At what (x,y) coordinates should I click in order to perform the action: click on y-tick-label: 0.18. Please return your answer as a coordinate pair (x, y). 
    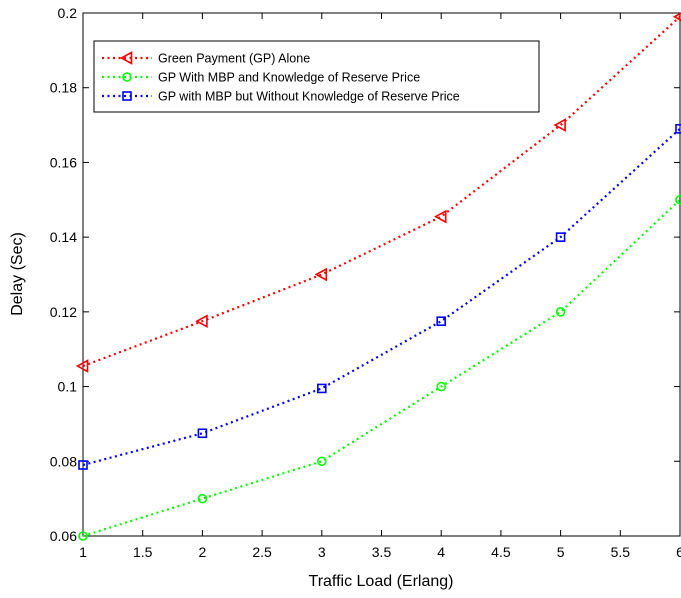
    Looking at the image, I should click on (63, 88).